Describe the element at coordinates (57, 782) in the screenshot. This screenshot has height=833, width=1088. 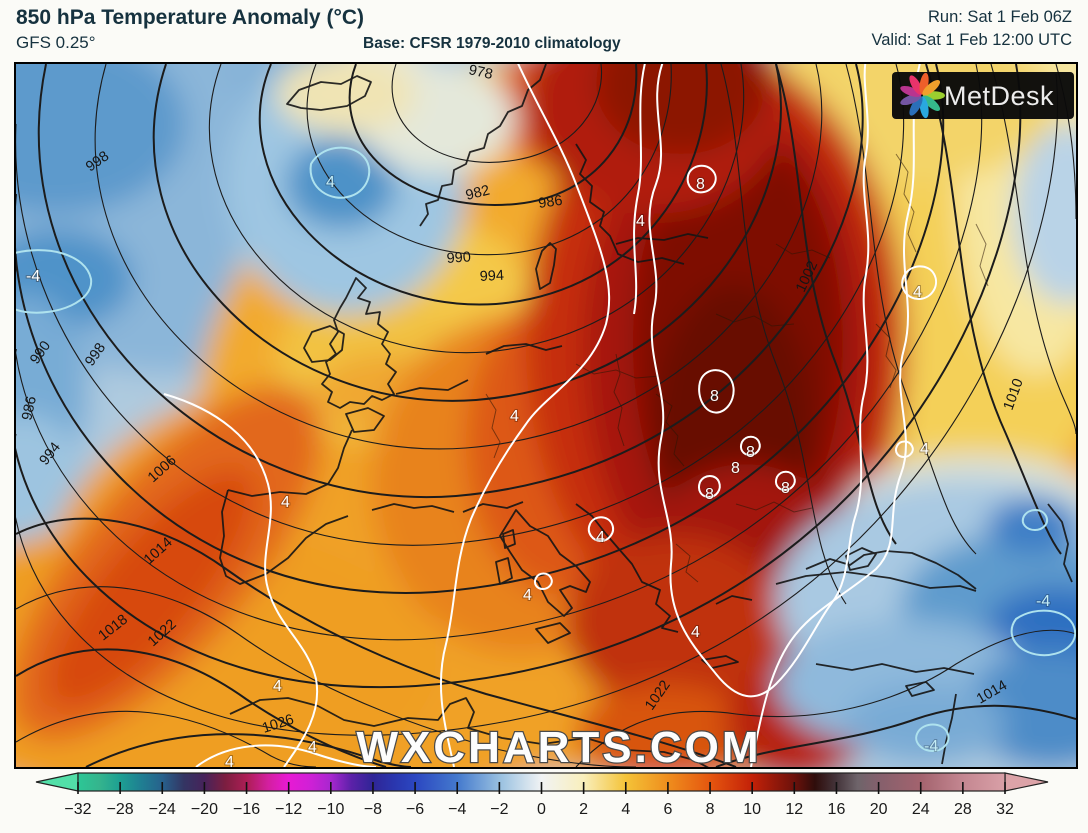
I see `scale-left-arrow` at that location.